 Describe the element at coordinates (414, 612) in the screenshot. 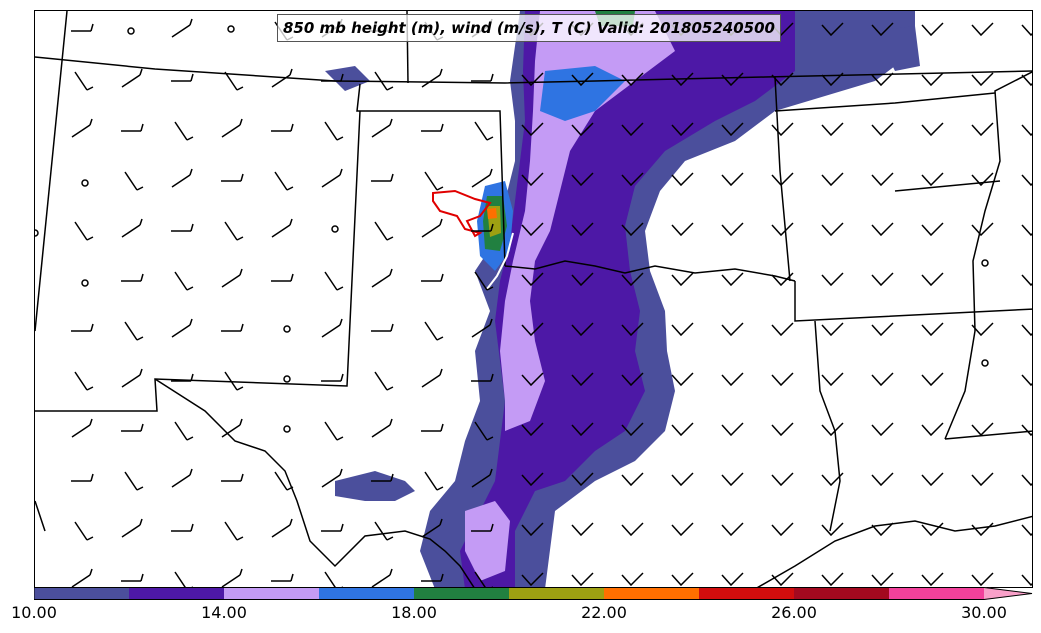

I see `colorbar-tick-label: 18.00` at that location.